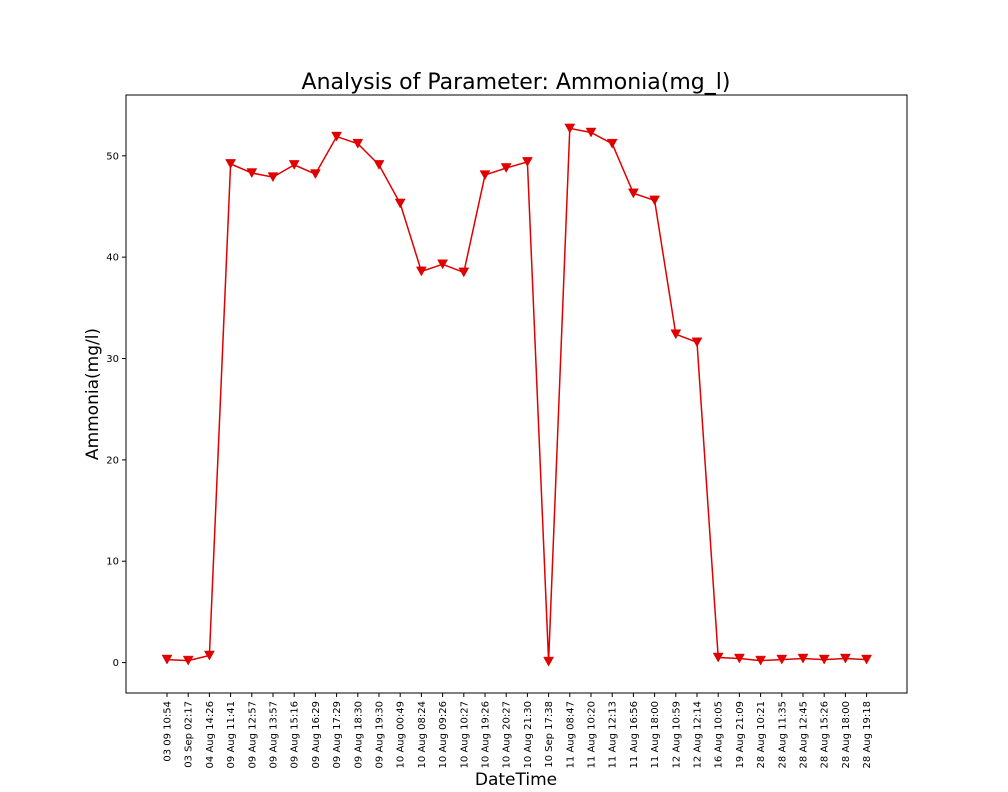 The width and height of the screenshot is (1008, 792). What do you see at coordinates (422, 734) in the screenshot?
I see `x-tick-label: 10 Aug 08:24` at bounding box center [422, 734].